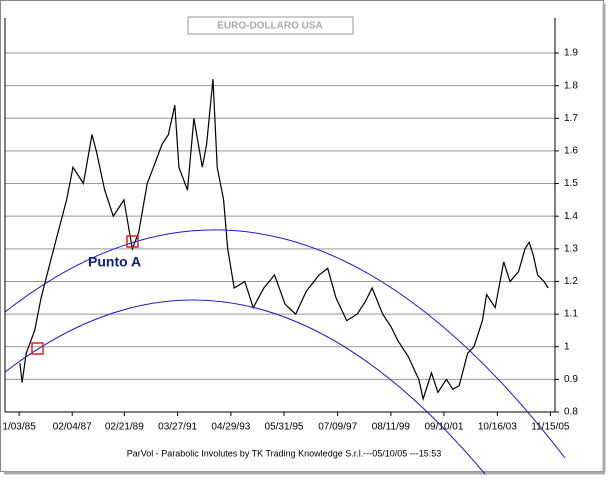 Image resolution: width=610 pixels, height=483 pixels. I want to click on chart-title: EURO-DOLLARO USA, so click(270, 26).